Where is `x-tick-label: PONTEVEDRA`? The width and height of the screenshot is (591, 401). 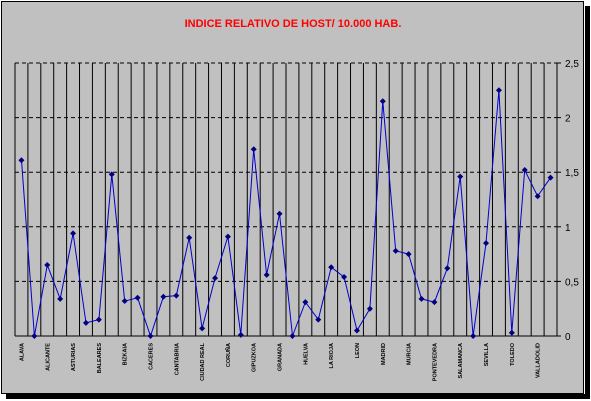 x-tick-label: PONTEVEDRA is located at coordinates (435, 362).